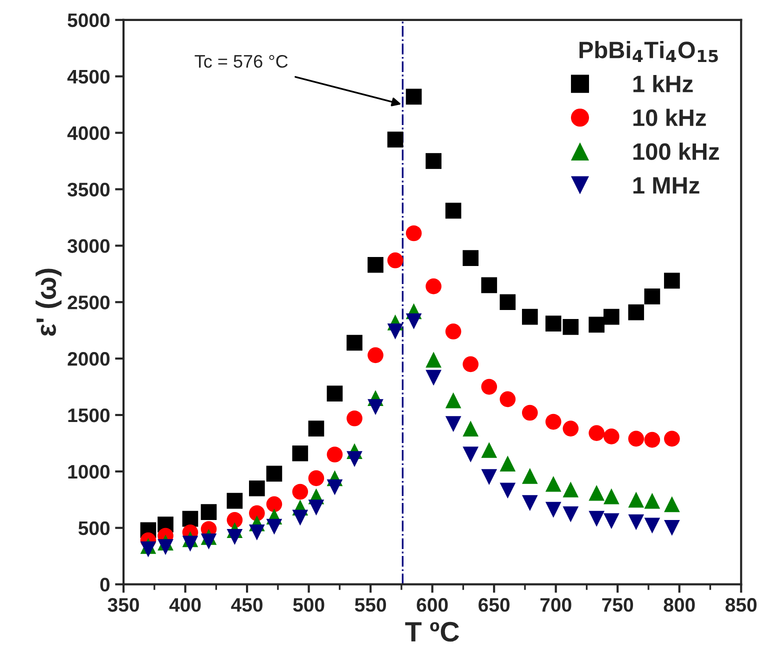 This screenshot has width=772, height=664. Describe the element at coordinates (494, 605) in the screenshot. I see `x-tick-label: 650` at that location.